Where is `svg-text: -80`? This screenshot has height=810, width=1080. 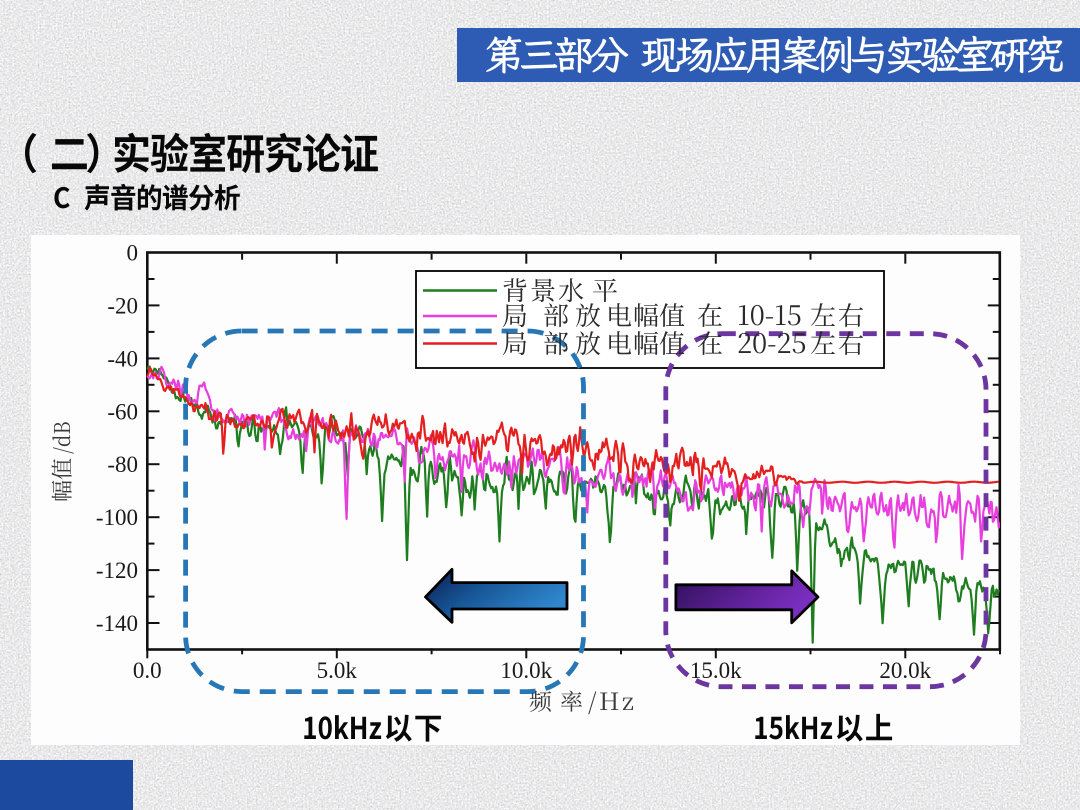 svg-text: -80 is located at coordinates (122, 464).